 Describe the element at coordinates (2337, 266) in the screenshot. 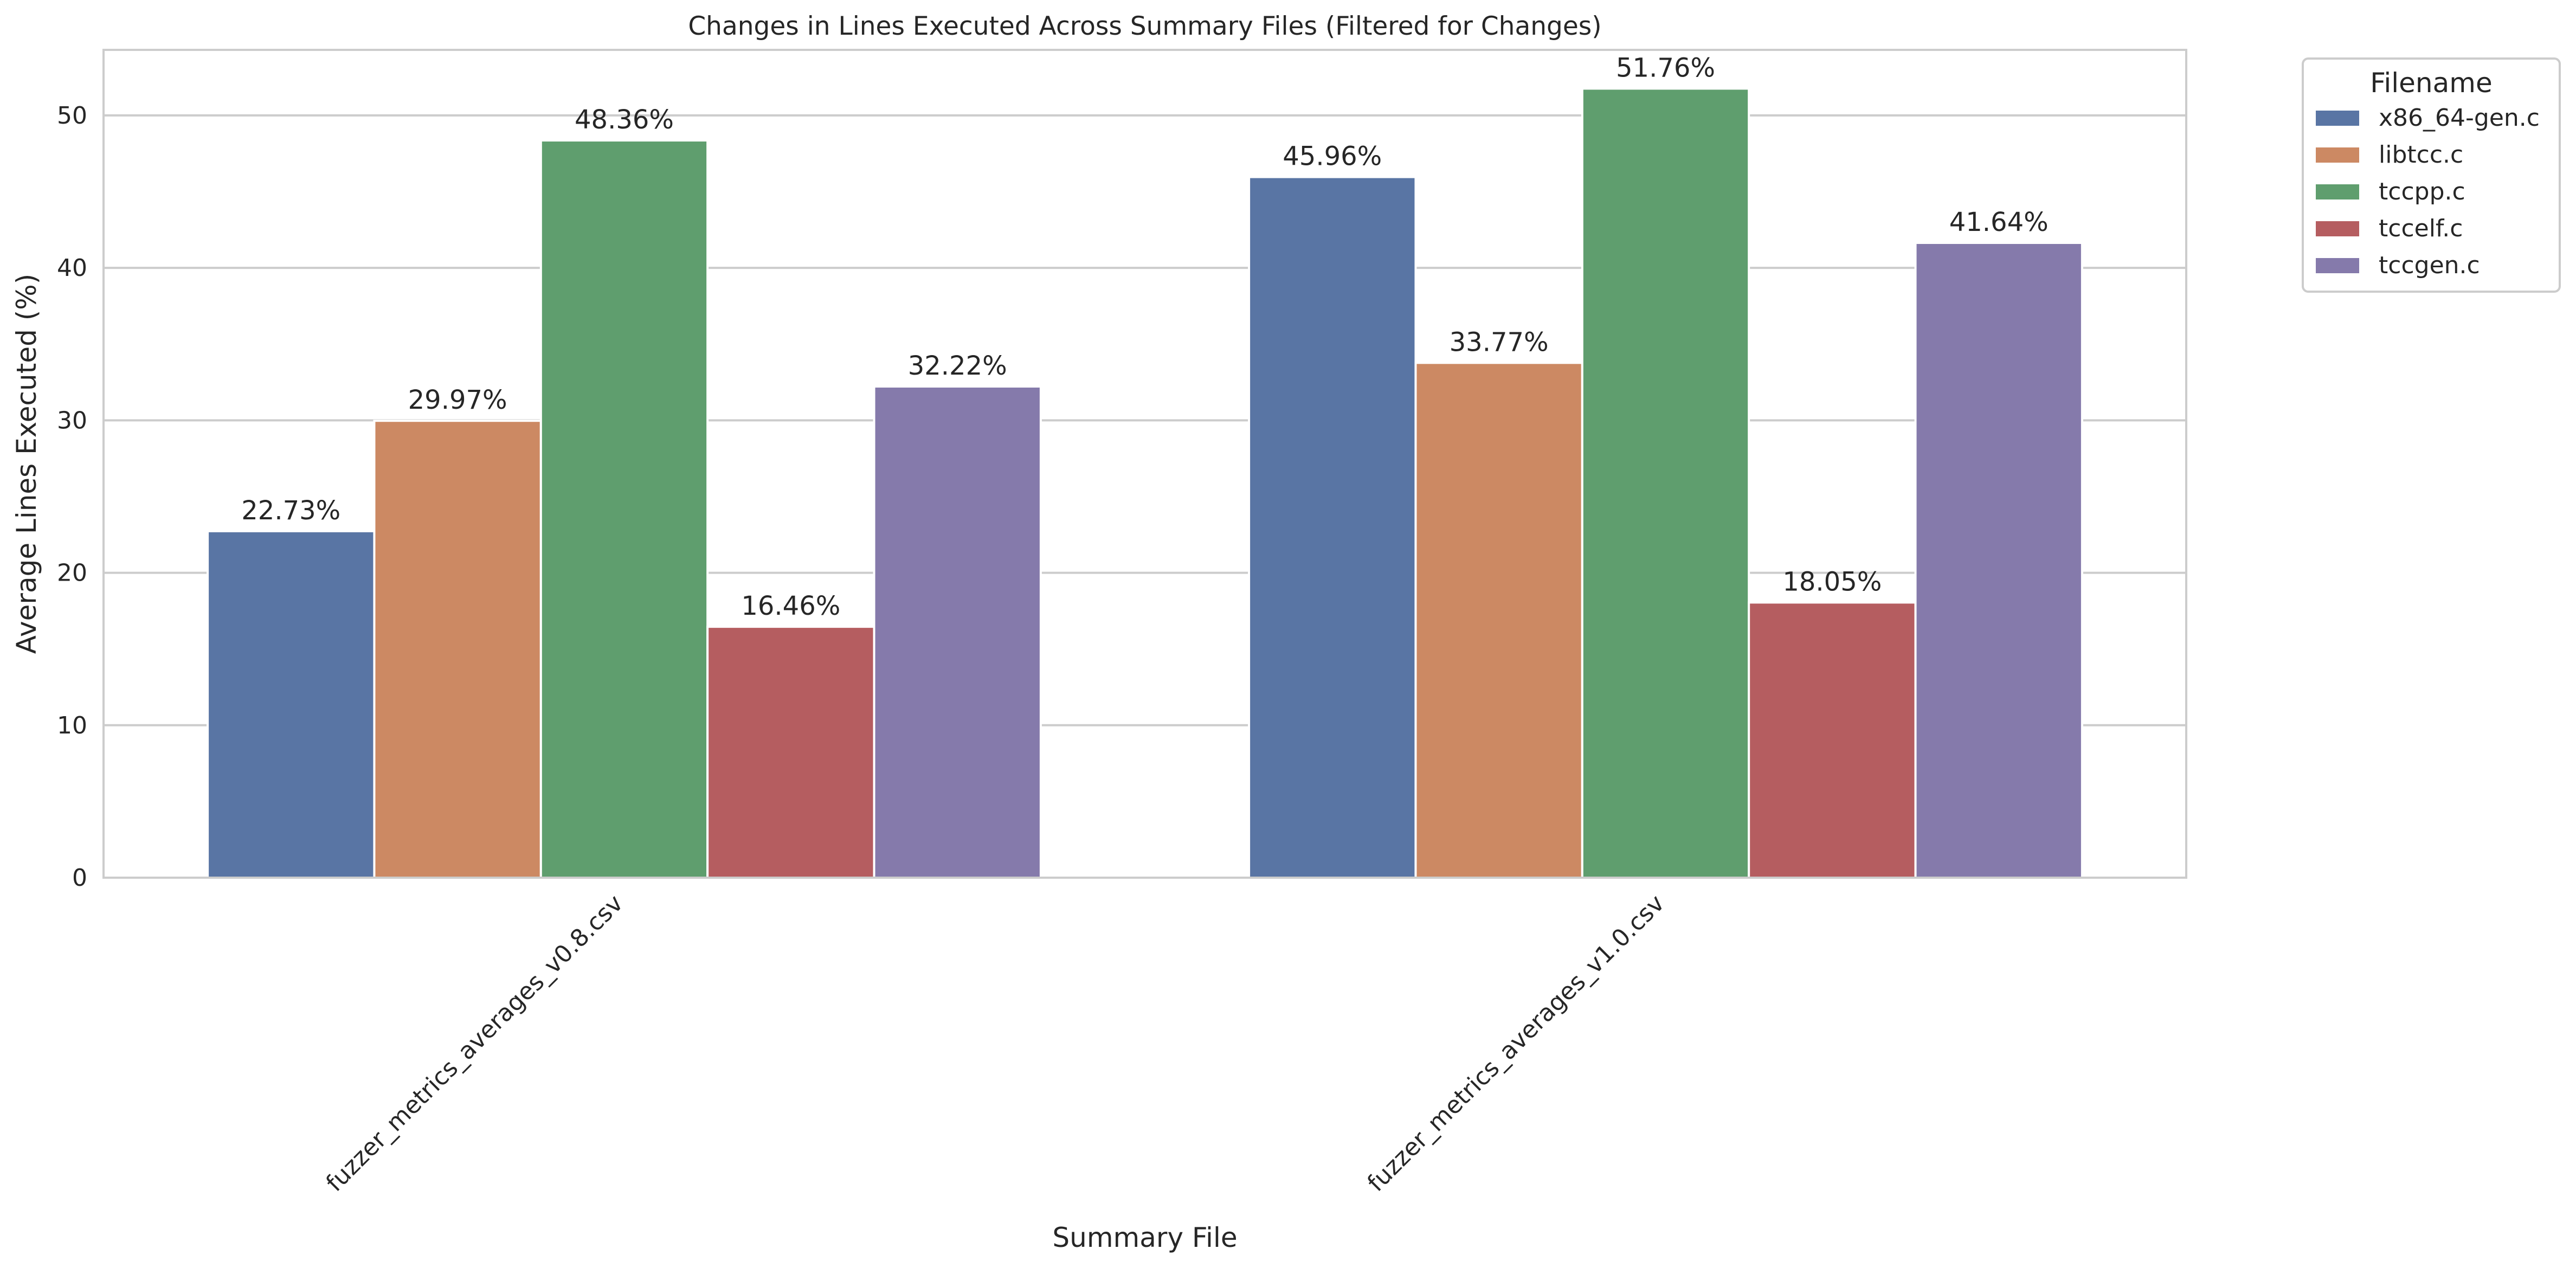

I see `legend-swatch-tccgen.c` at that location.